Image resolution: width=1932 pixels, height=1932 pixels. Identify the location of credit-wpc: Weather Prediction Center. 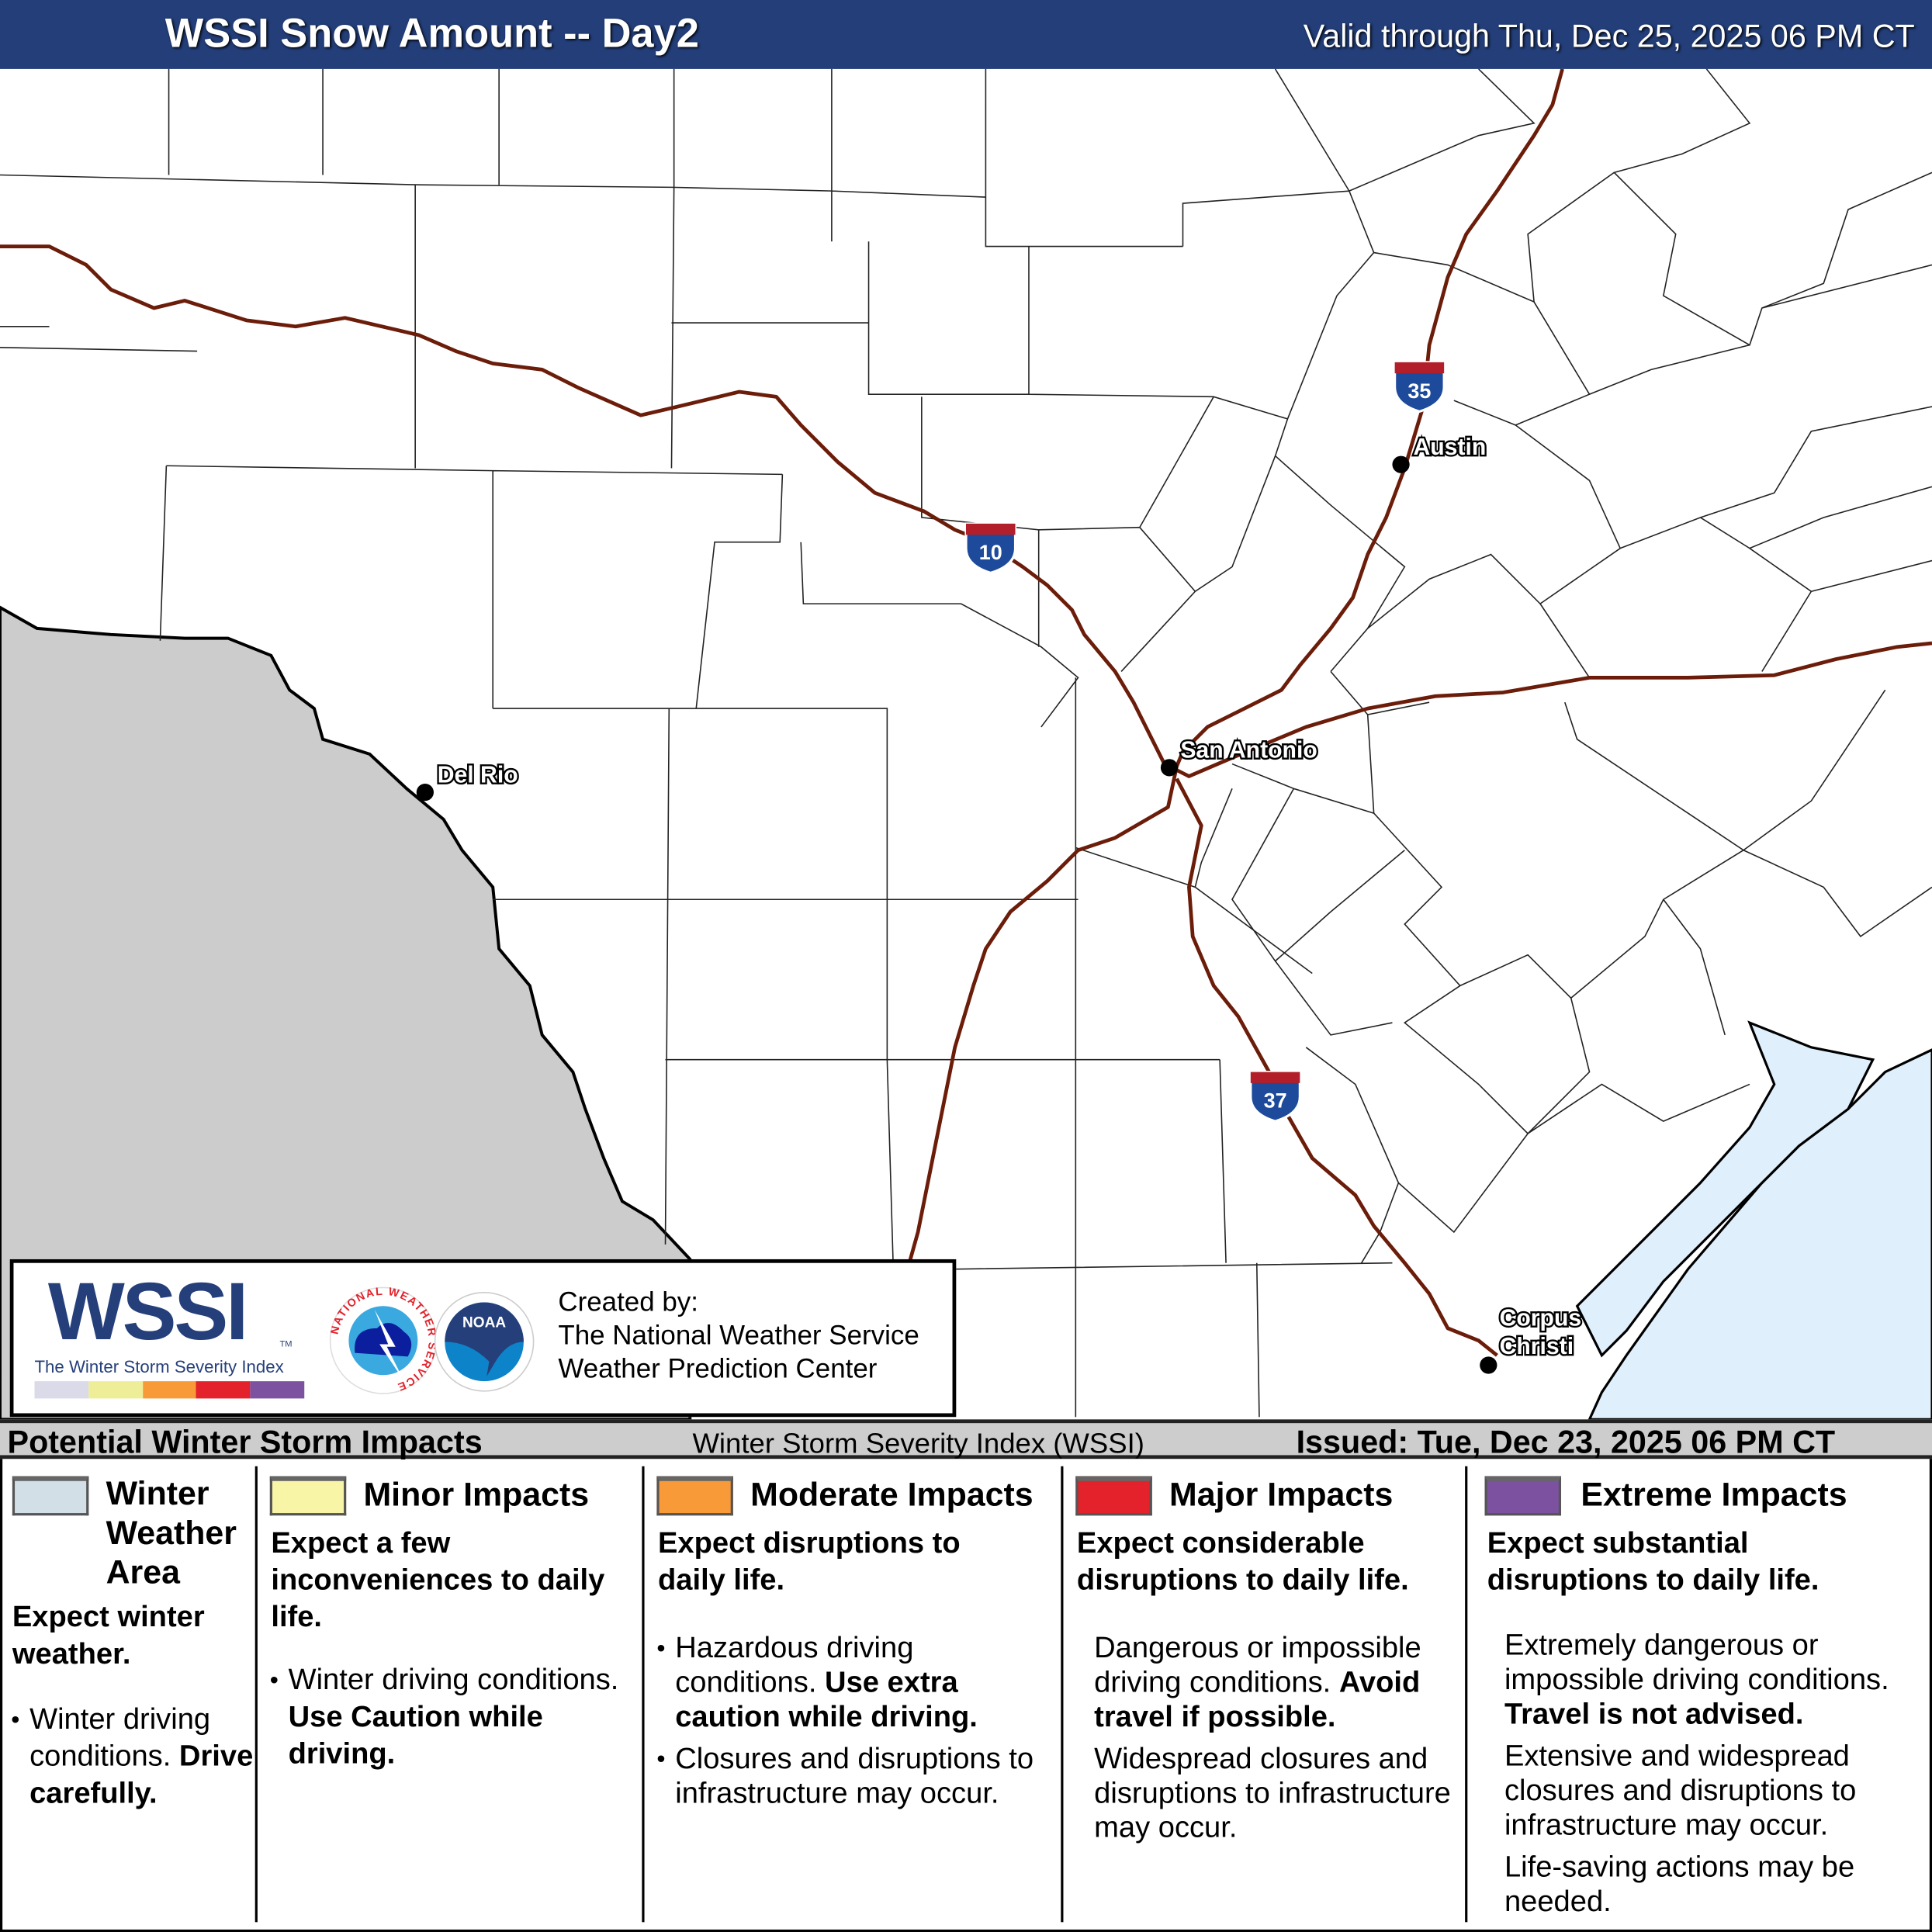
(718, 1368).